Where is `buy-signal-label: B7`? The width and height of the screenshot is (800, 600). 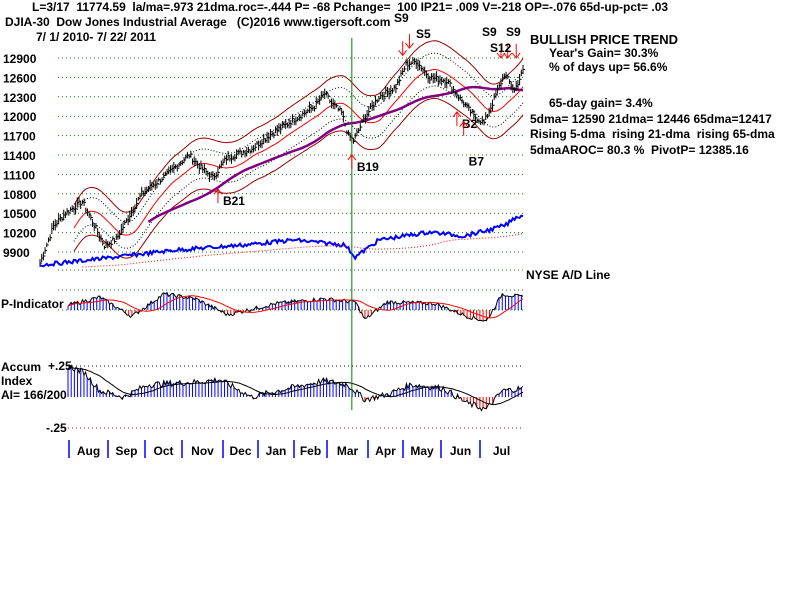 buy-signal-label: B7 is located at coordinates (477, 162).